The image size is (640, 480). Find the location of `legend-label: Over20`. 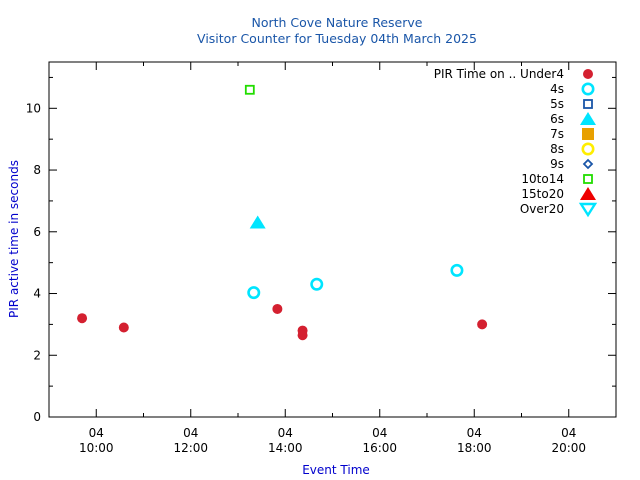

legend-label: Over20 is located at coordinates (542, 209).